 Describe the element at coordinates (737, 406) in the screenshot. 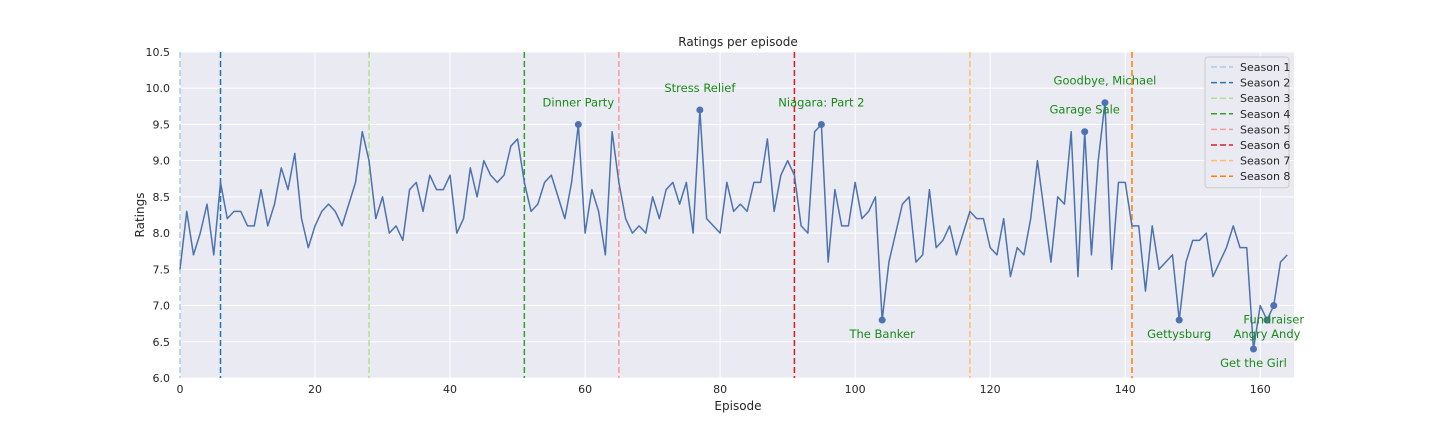

I see `x-axis-label: Episode` at that location.